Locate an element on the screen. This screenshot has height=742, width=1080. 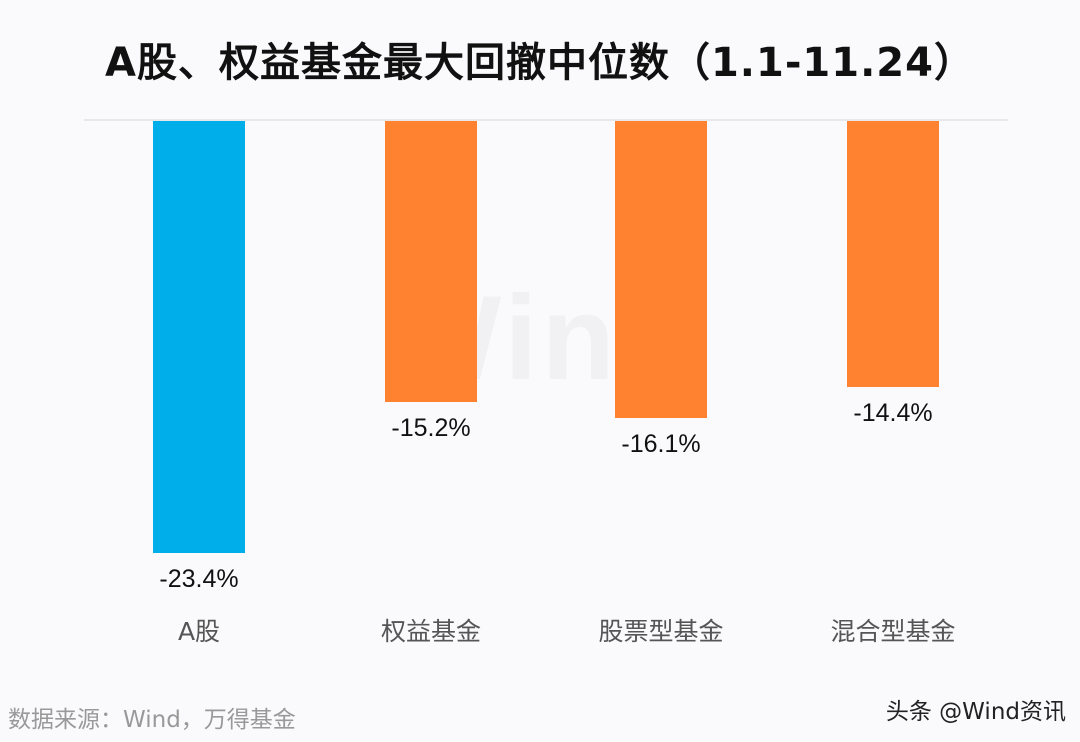
value-label: -23.4% is located at coordinates (199, 579).